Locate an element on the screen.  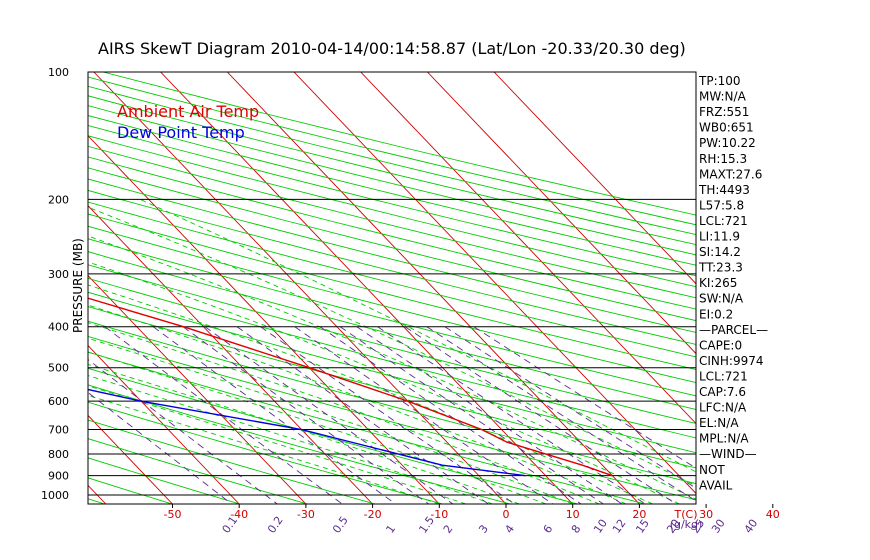
index-value: SW:N/A is located at coordinates (721, 299).